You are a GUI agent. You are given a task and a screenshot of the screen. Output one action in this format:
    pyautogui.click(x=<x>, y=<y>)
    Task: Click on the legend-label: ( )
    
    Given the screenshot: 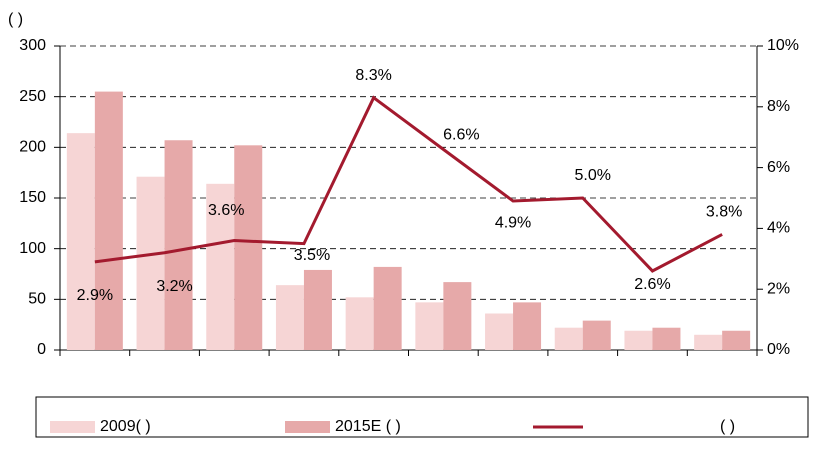 What is the action you would take?
    pyautogui.click(x=727, y=426)
    